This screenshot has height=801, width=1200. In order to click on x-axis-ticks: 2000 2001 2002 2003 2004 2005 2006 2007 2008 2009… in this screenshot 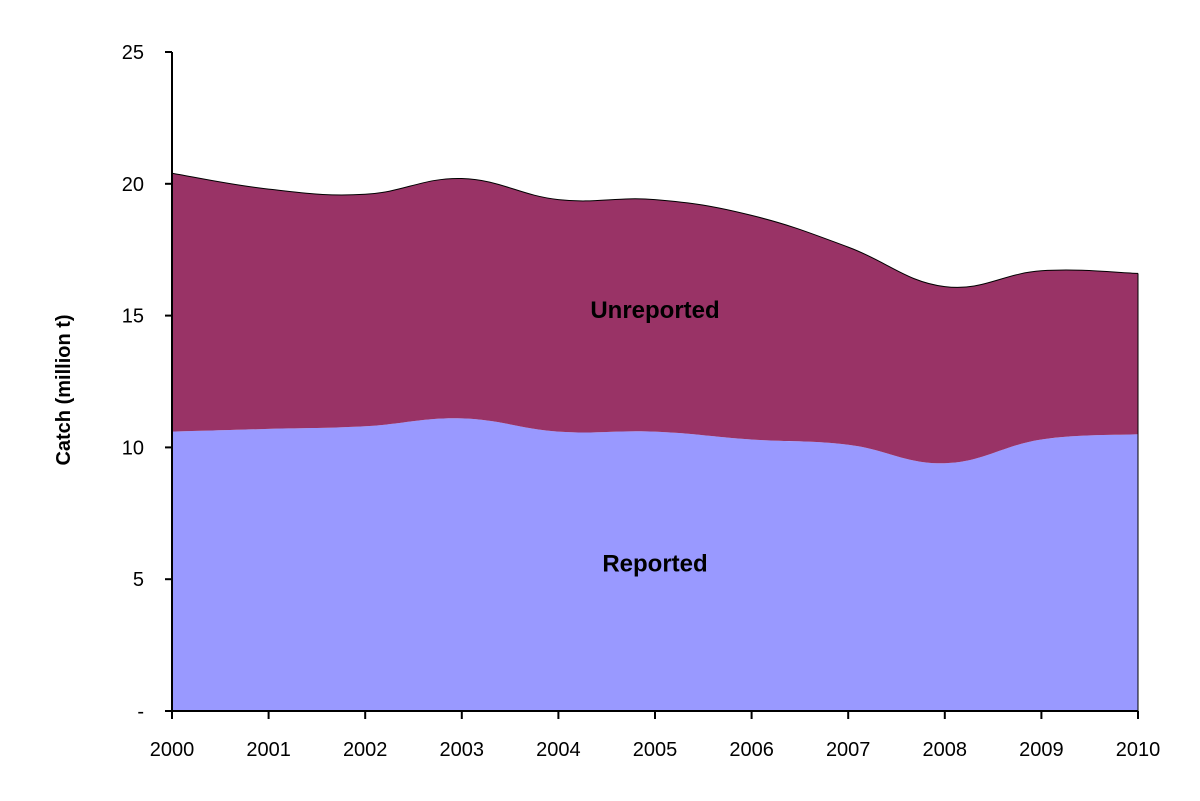, I will do `click(655, 736)`.